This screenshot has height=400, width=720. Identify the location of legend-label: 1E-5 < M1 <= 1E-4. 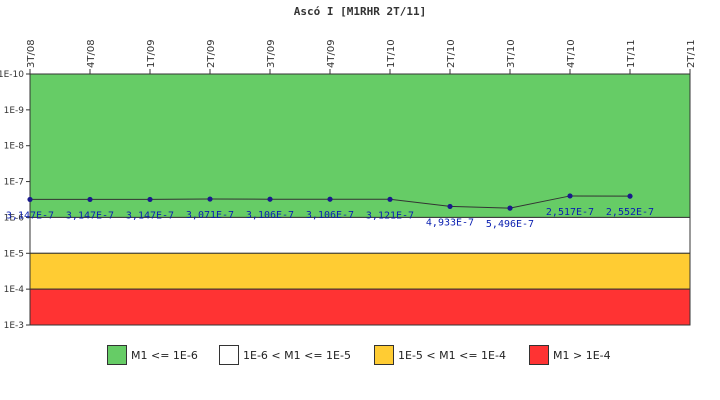
(452, 355).